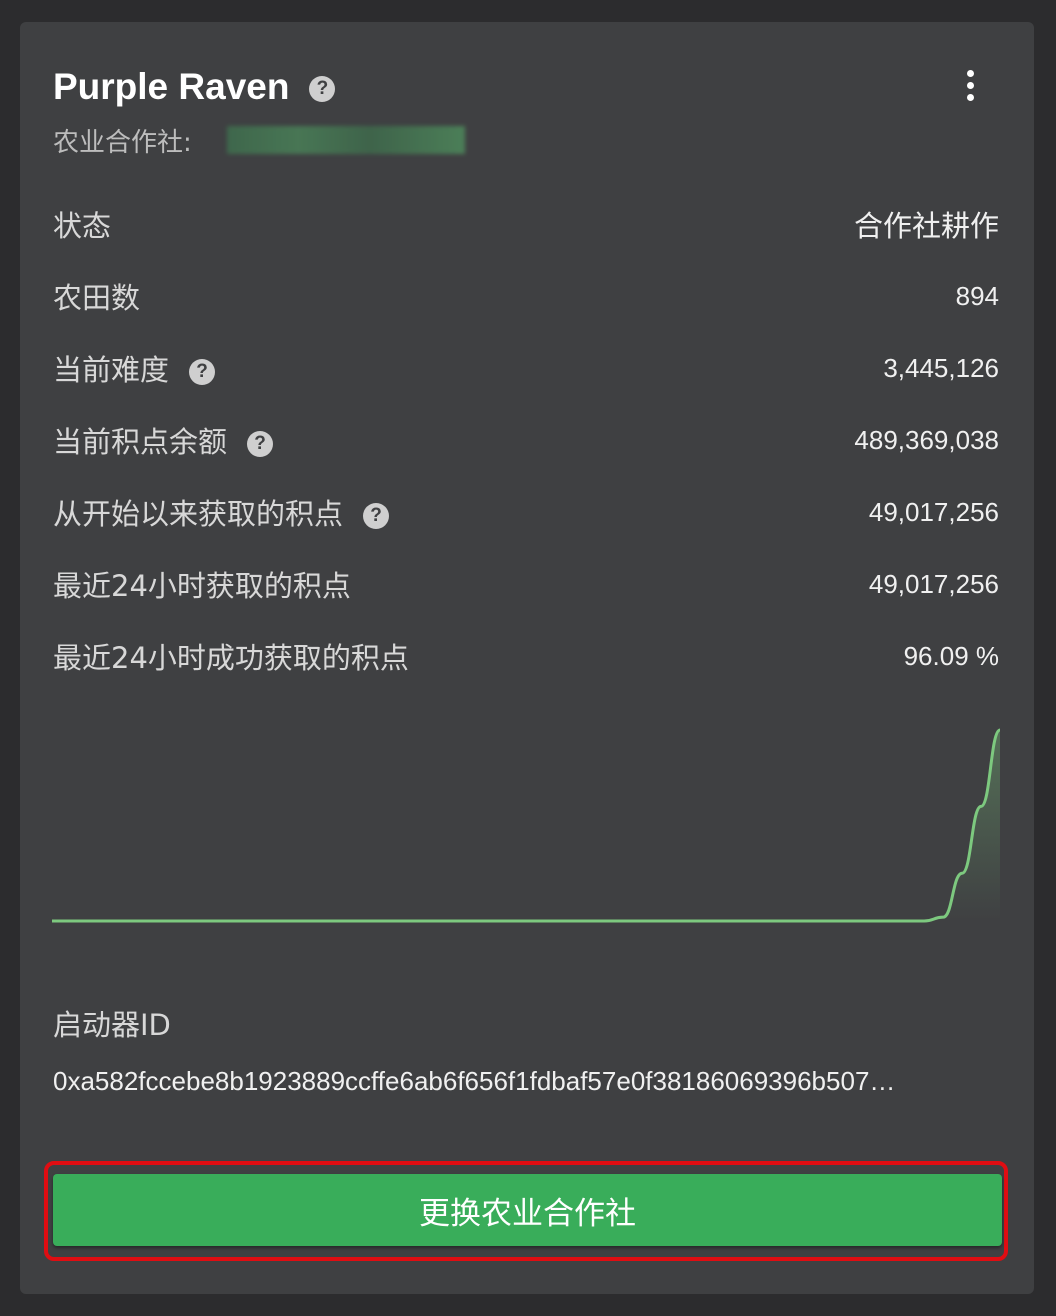  What do you see at coordinates (526, 224) in the screenshot?
I see `stat-row: 状态 合作社耕作` at bounding box center [526, 224].